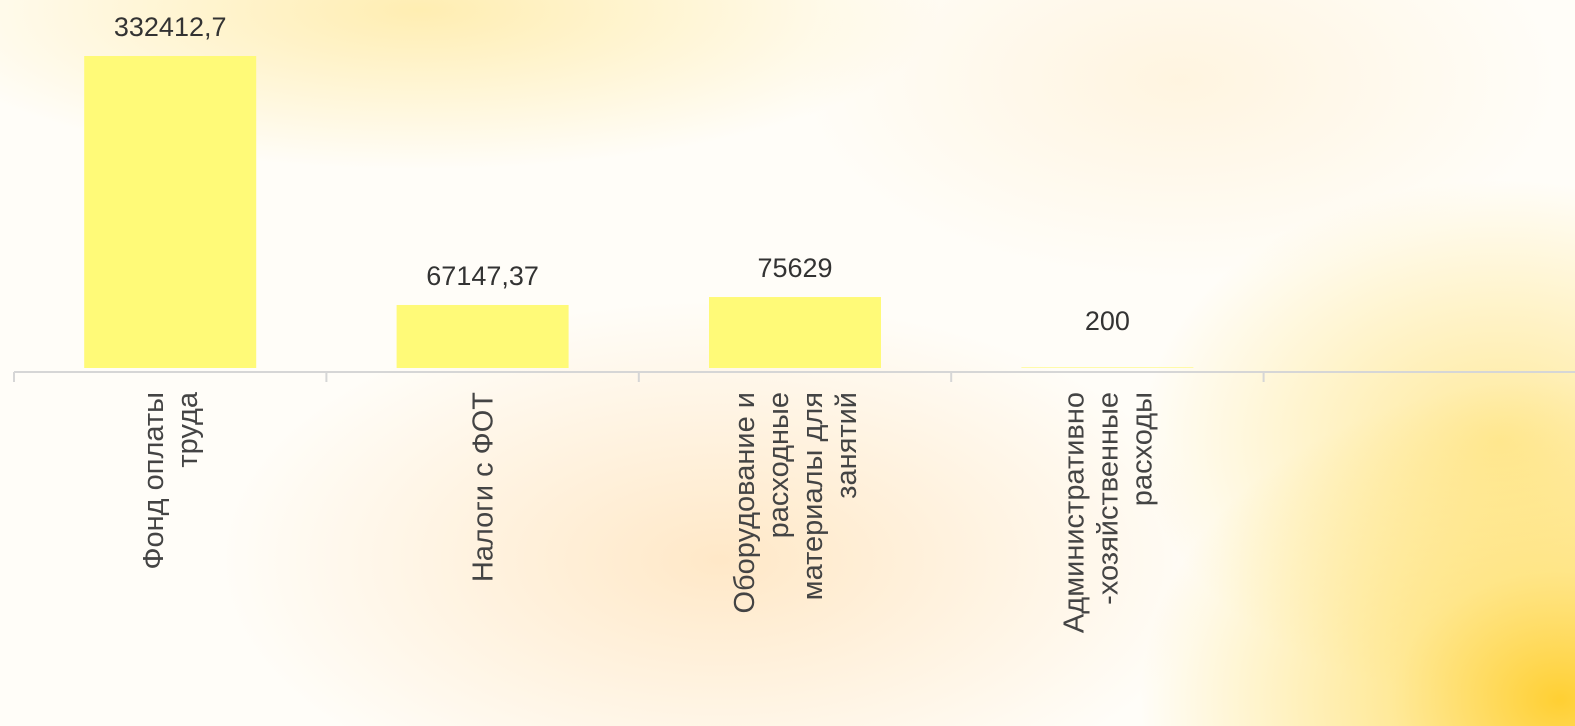 This screenshot has height=726, width=1575. I want to click on category-label-line: расходы, so click(1142, 449).